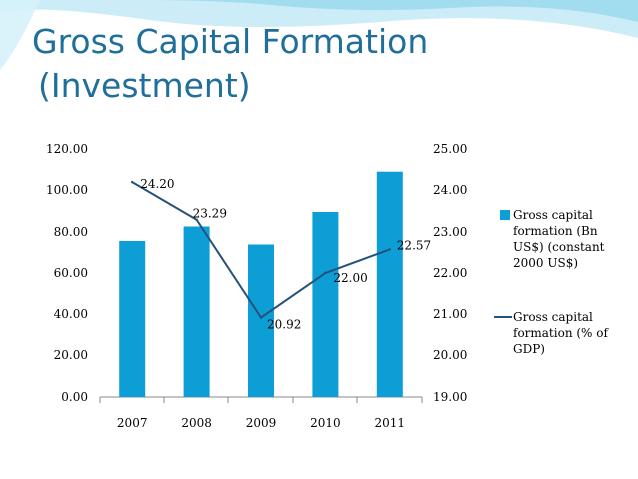 The width and height of the screenshot is (638, 479). Describe the element at coordinates (545, 263) in the screenshot. I see `legend-bar-line: 2000 US$)` at that location.